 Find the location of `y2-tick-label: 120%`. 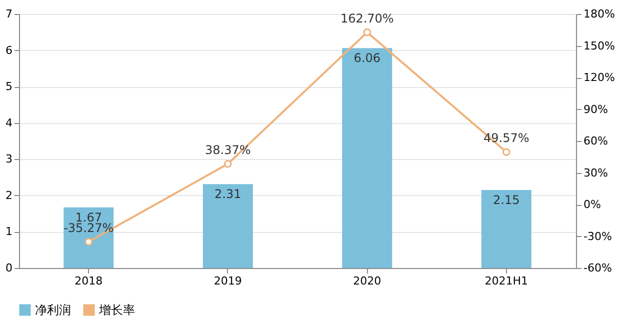

y2-tick-label: 120% is located at coordinates (599, 77).